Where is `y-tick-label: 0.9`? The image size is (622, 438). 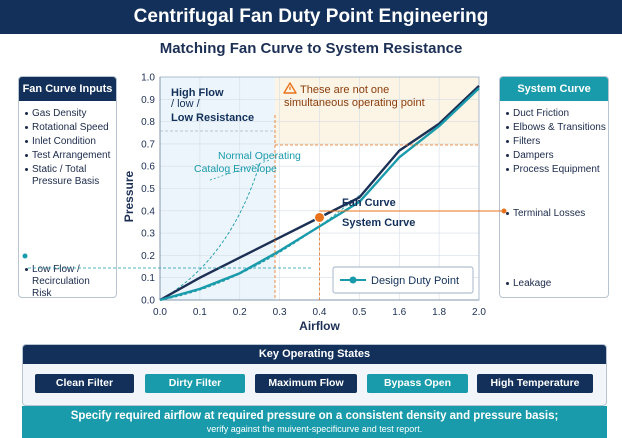 y-tick-label: 0.9 is located at coordinates (148, 100).